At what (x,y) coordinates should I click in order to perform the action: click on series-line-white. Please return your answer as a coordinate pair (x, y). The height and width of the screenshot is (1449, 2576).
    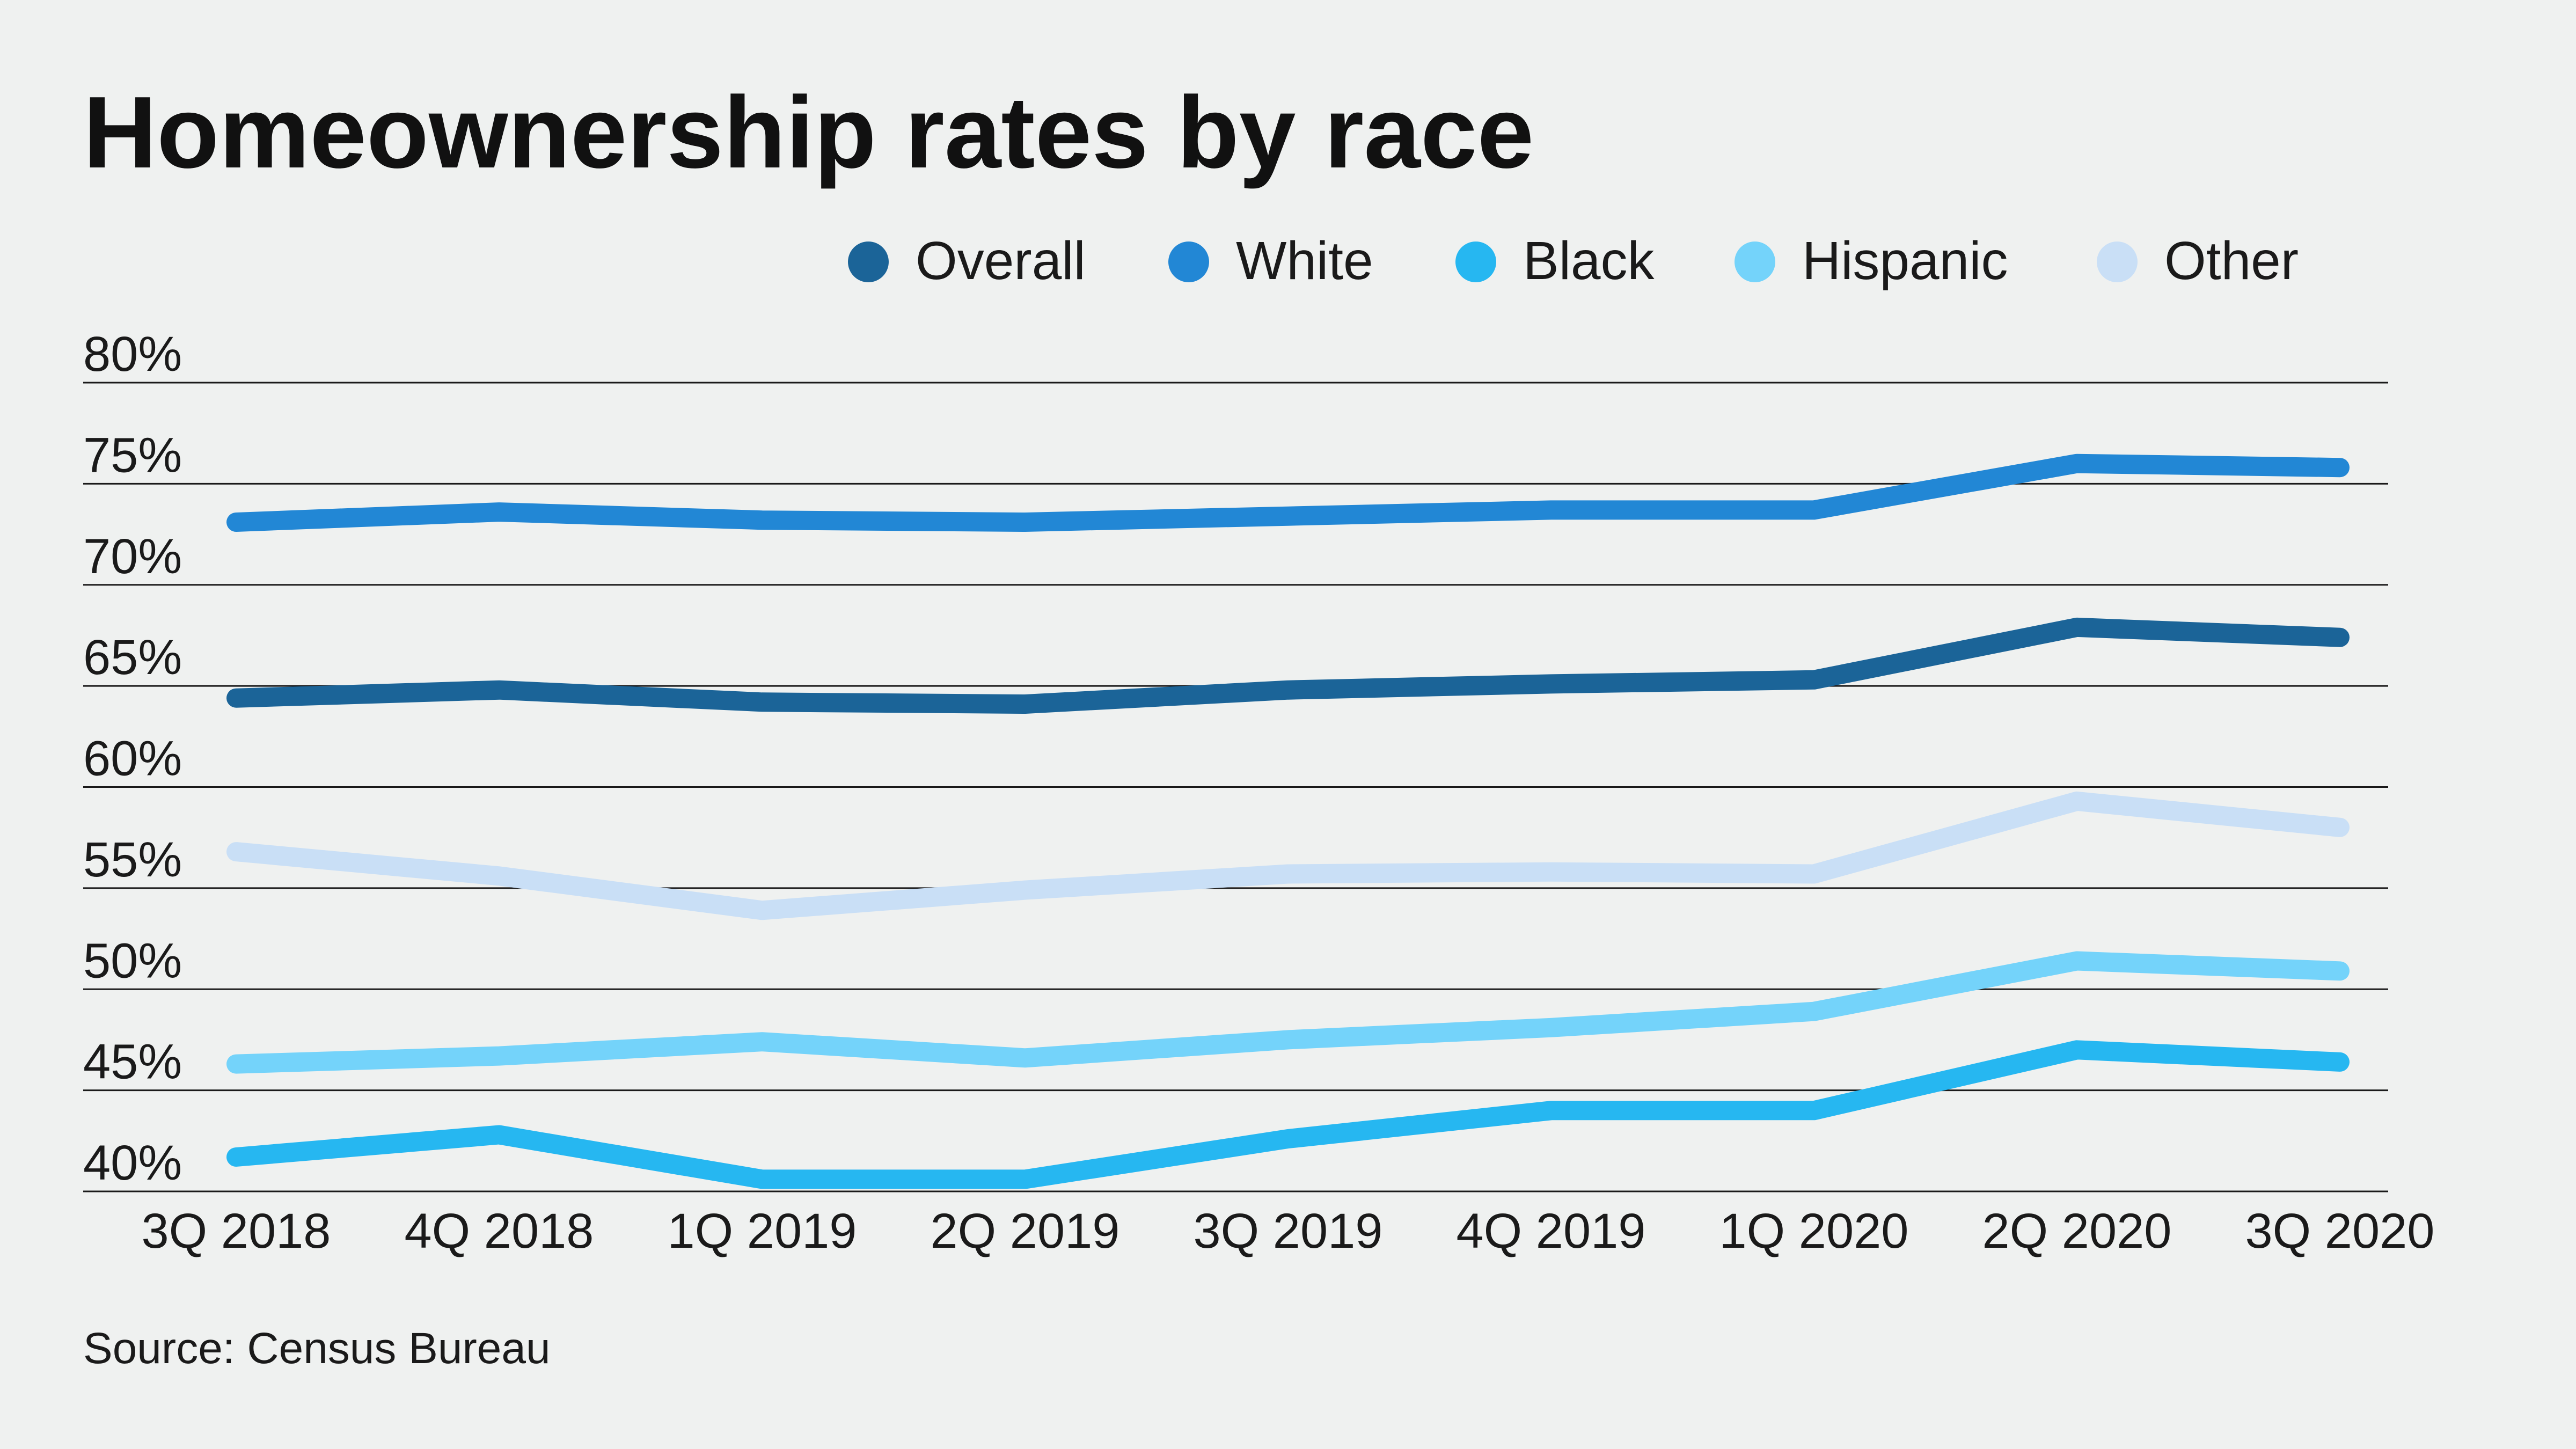
    Looking at the image, I should click on (1288, 492).